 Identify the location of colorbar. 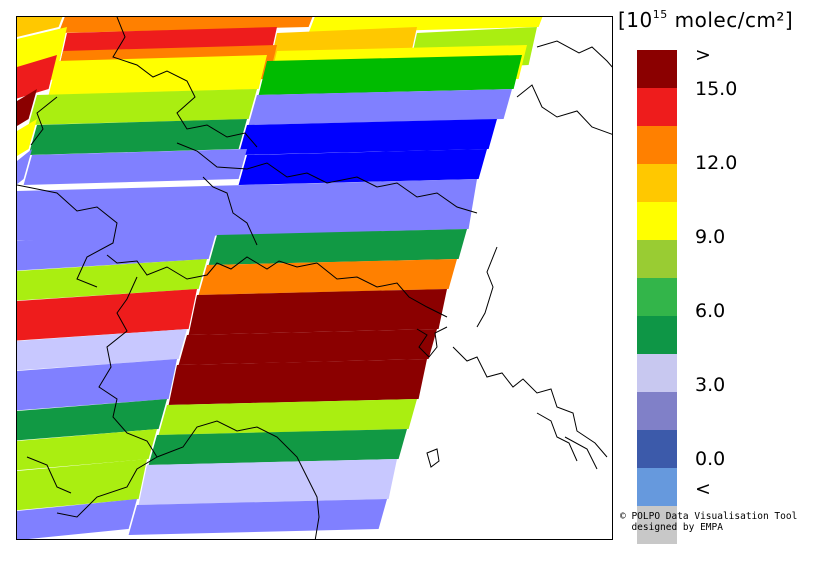
(657, 297).